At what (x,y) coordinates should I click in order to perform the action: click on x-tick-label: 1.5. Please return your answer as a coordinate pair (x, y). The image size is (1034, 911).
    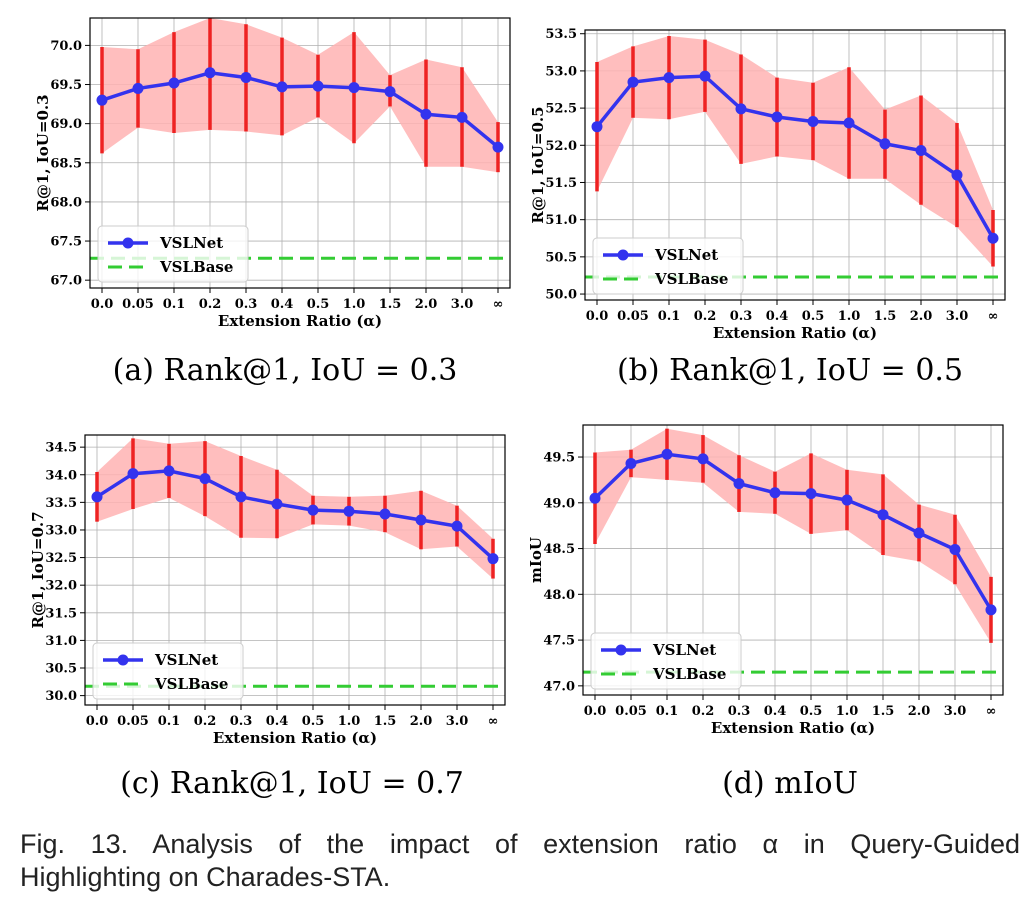
    Looking at the image, I should click on (390, 304).